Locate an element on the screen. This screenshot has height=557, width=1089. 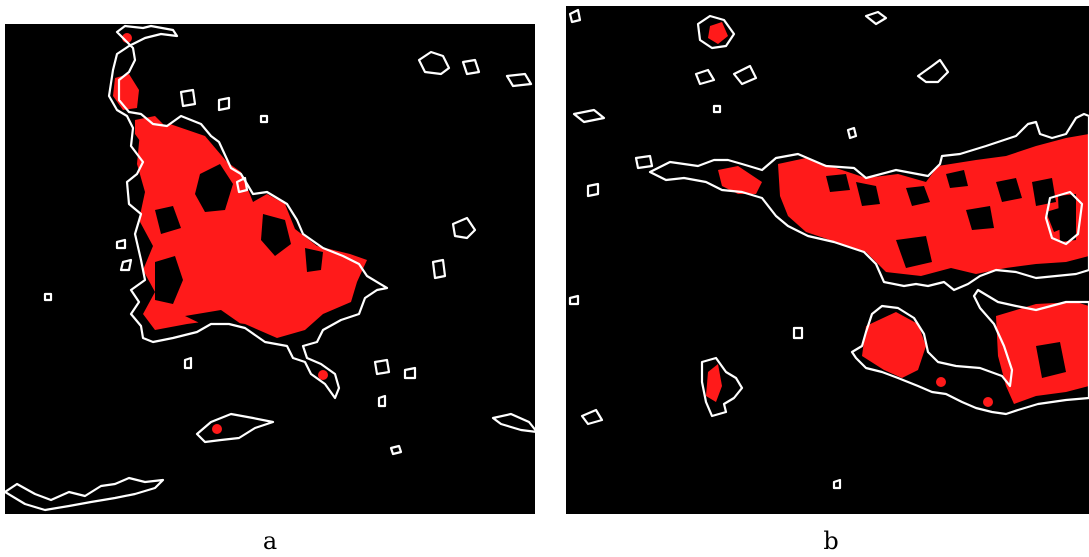
panel-caption-a: a is located at coordinates (270, 541).